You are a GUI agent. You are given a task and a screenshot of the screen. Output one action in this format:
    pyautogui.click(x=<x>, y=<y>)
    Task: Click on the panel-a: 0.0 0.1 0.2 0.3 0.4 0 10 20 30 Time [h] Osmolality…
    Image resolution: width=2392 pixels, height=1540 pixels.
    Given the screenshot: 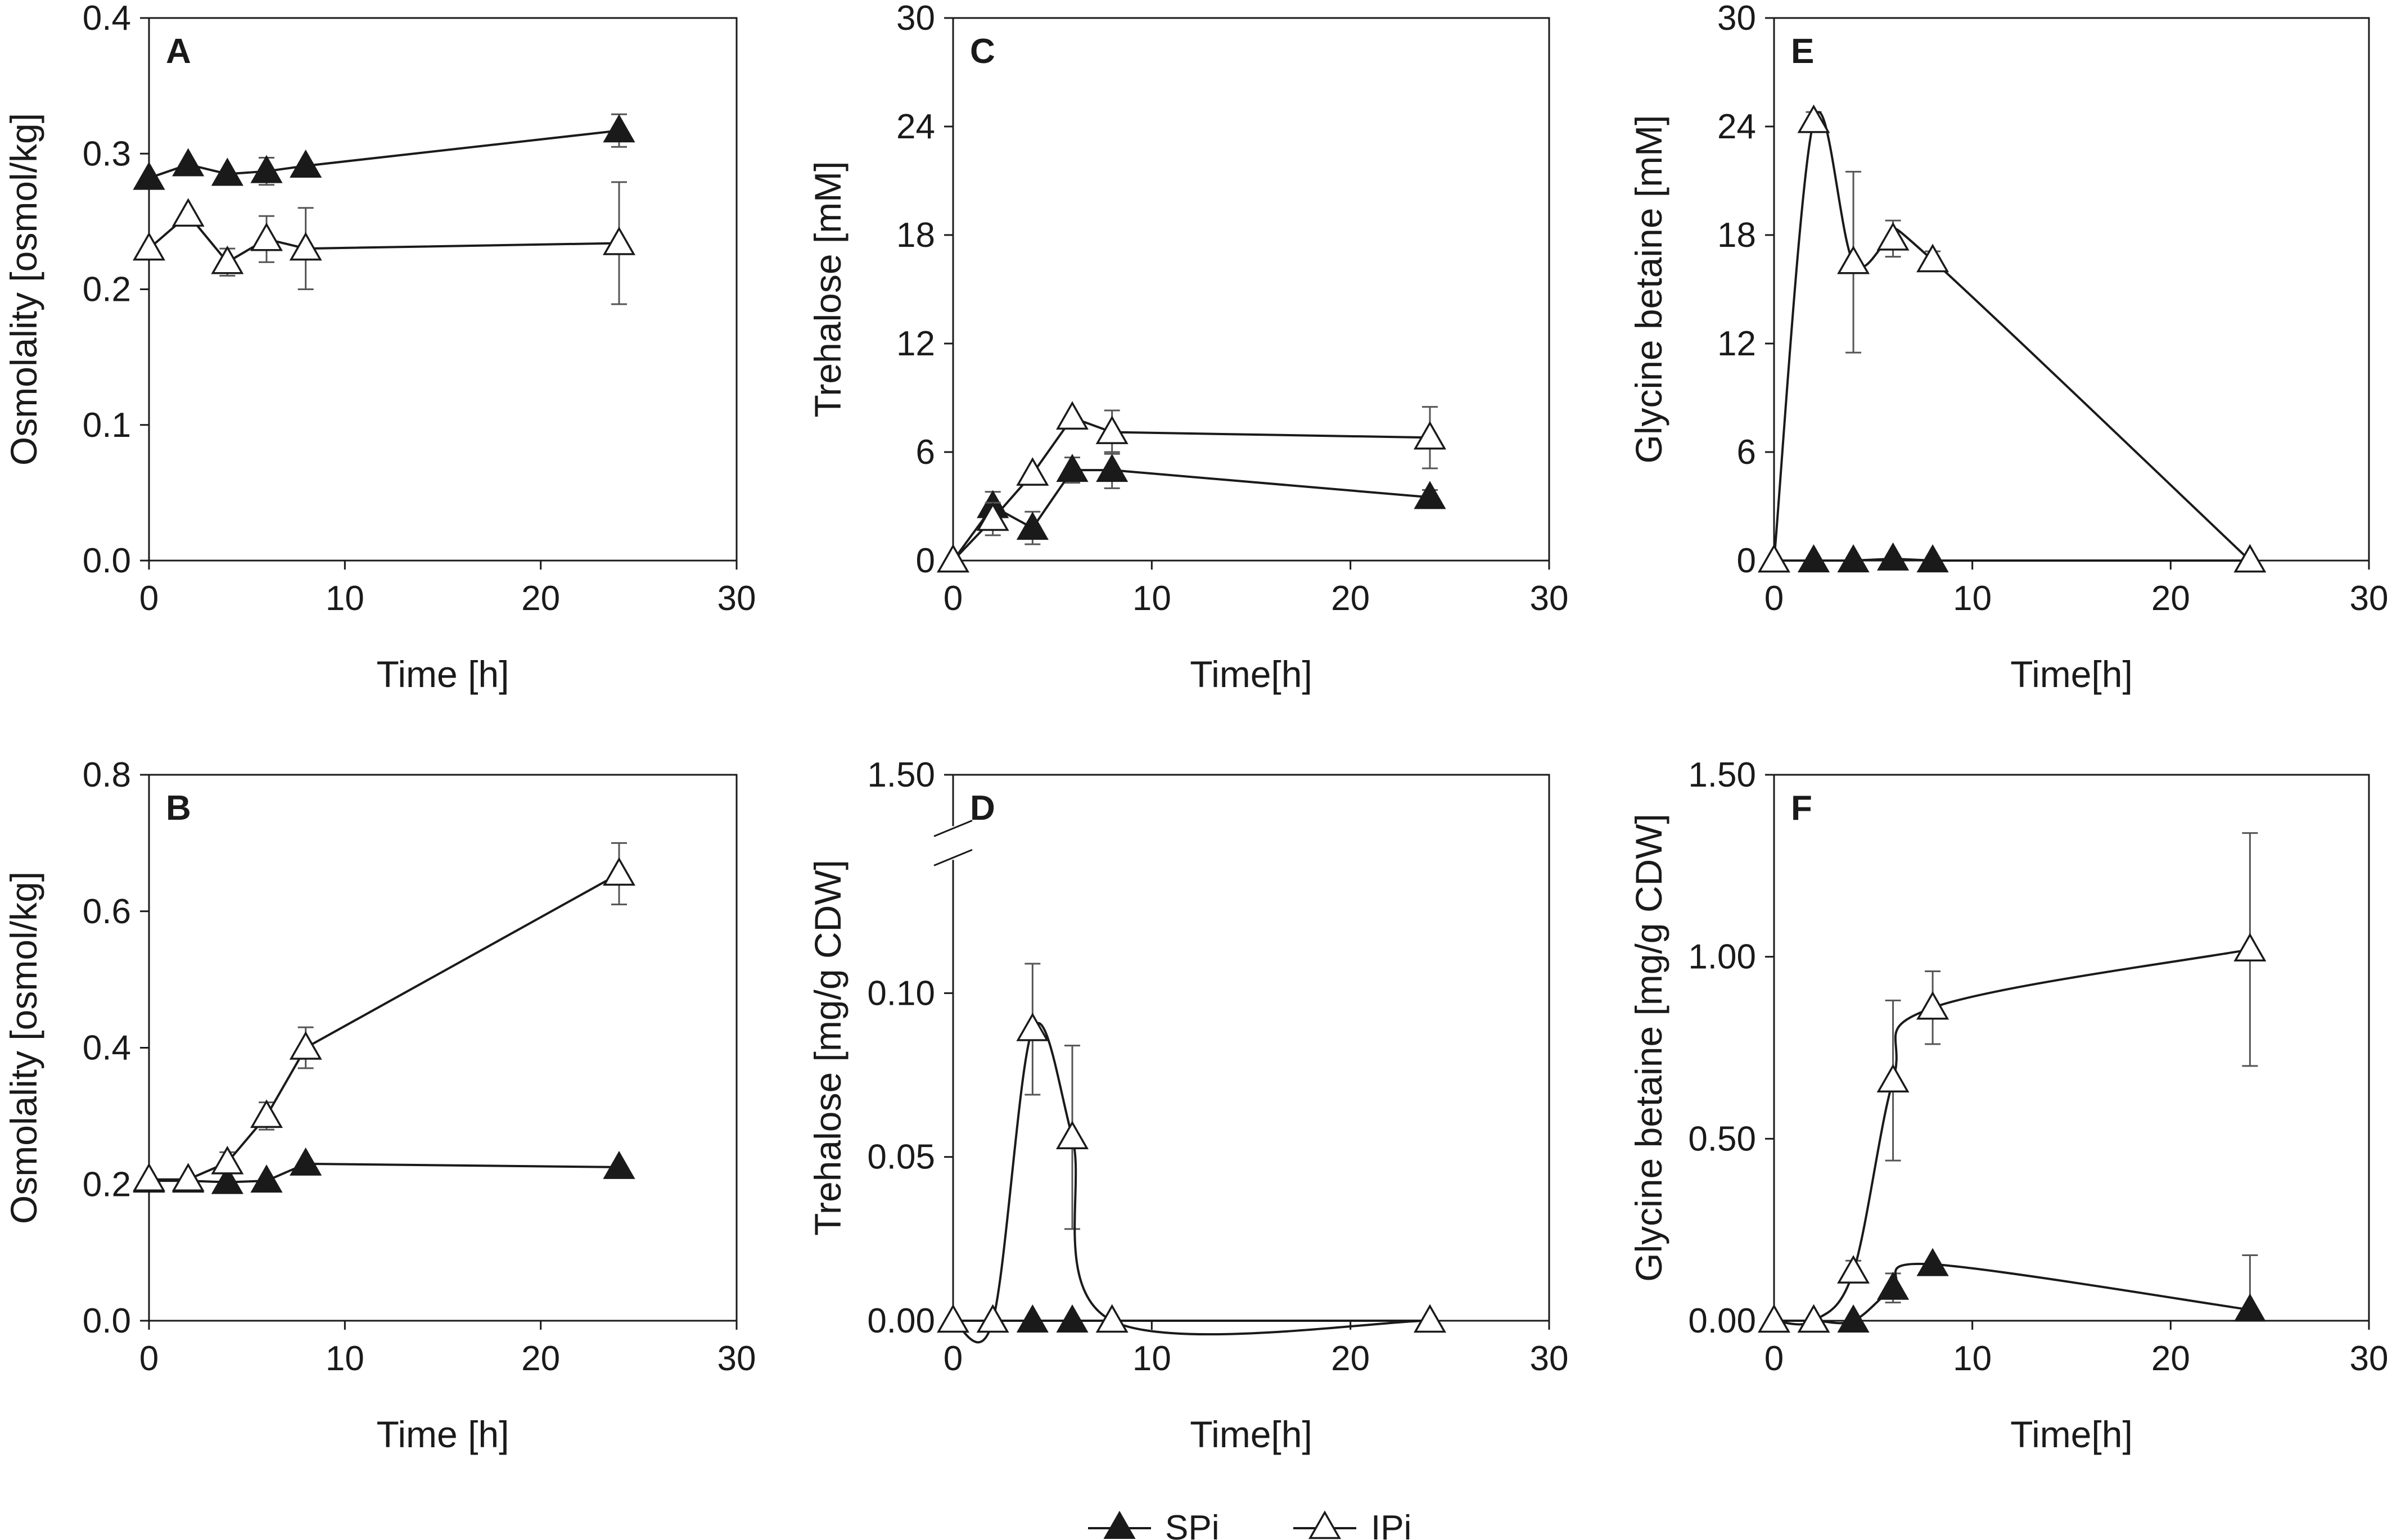 What is the action you would take?
    pyautogui.click(x=379, y=347)
    